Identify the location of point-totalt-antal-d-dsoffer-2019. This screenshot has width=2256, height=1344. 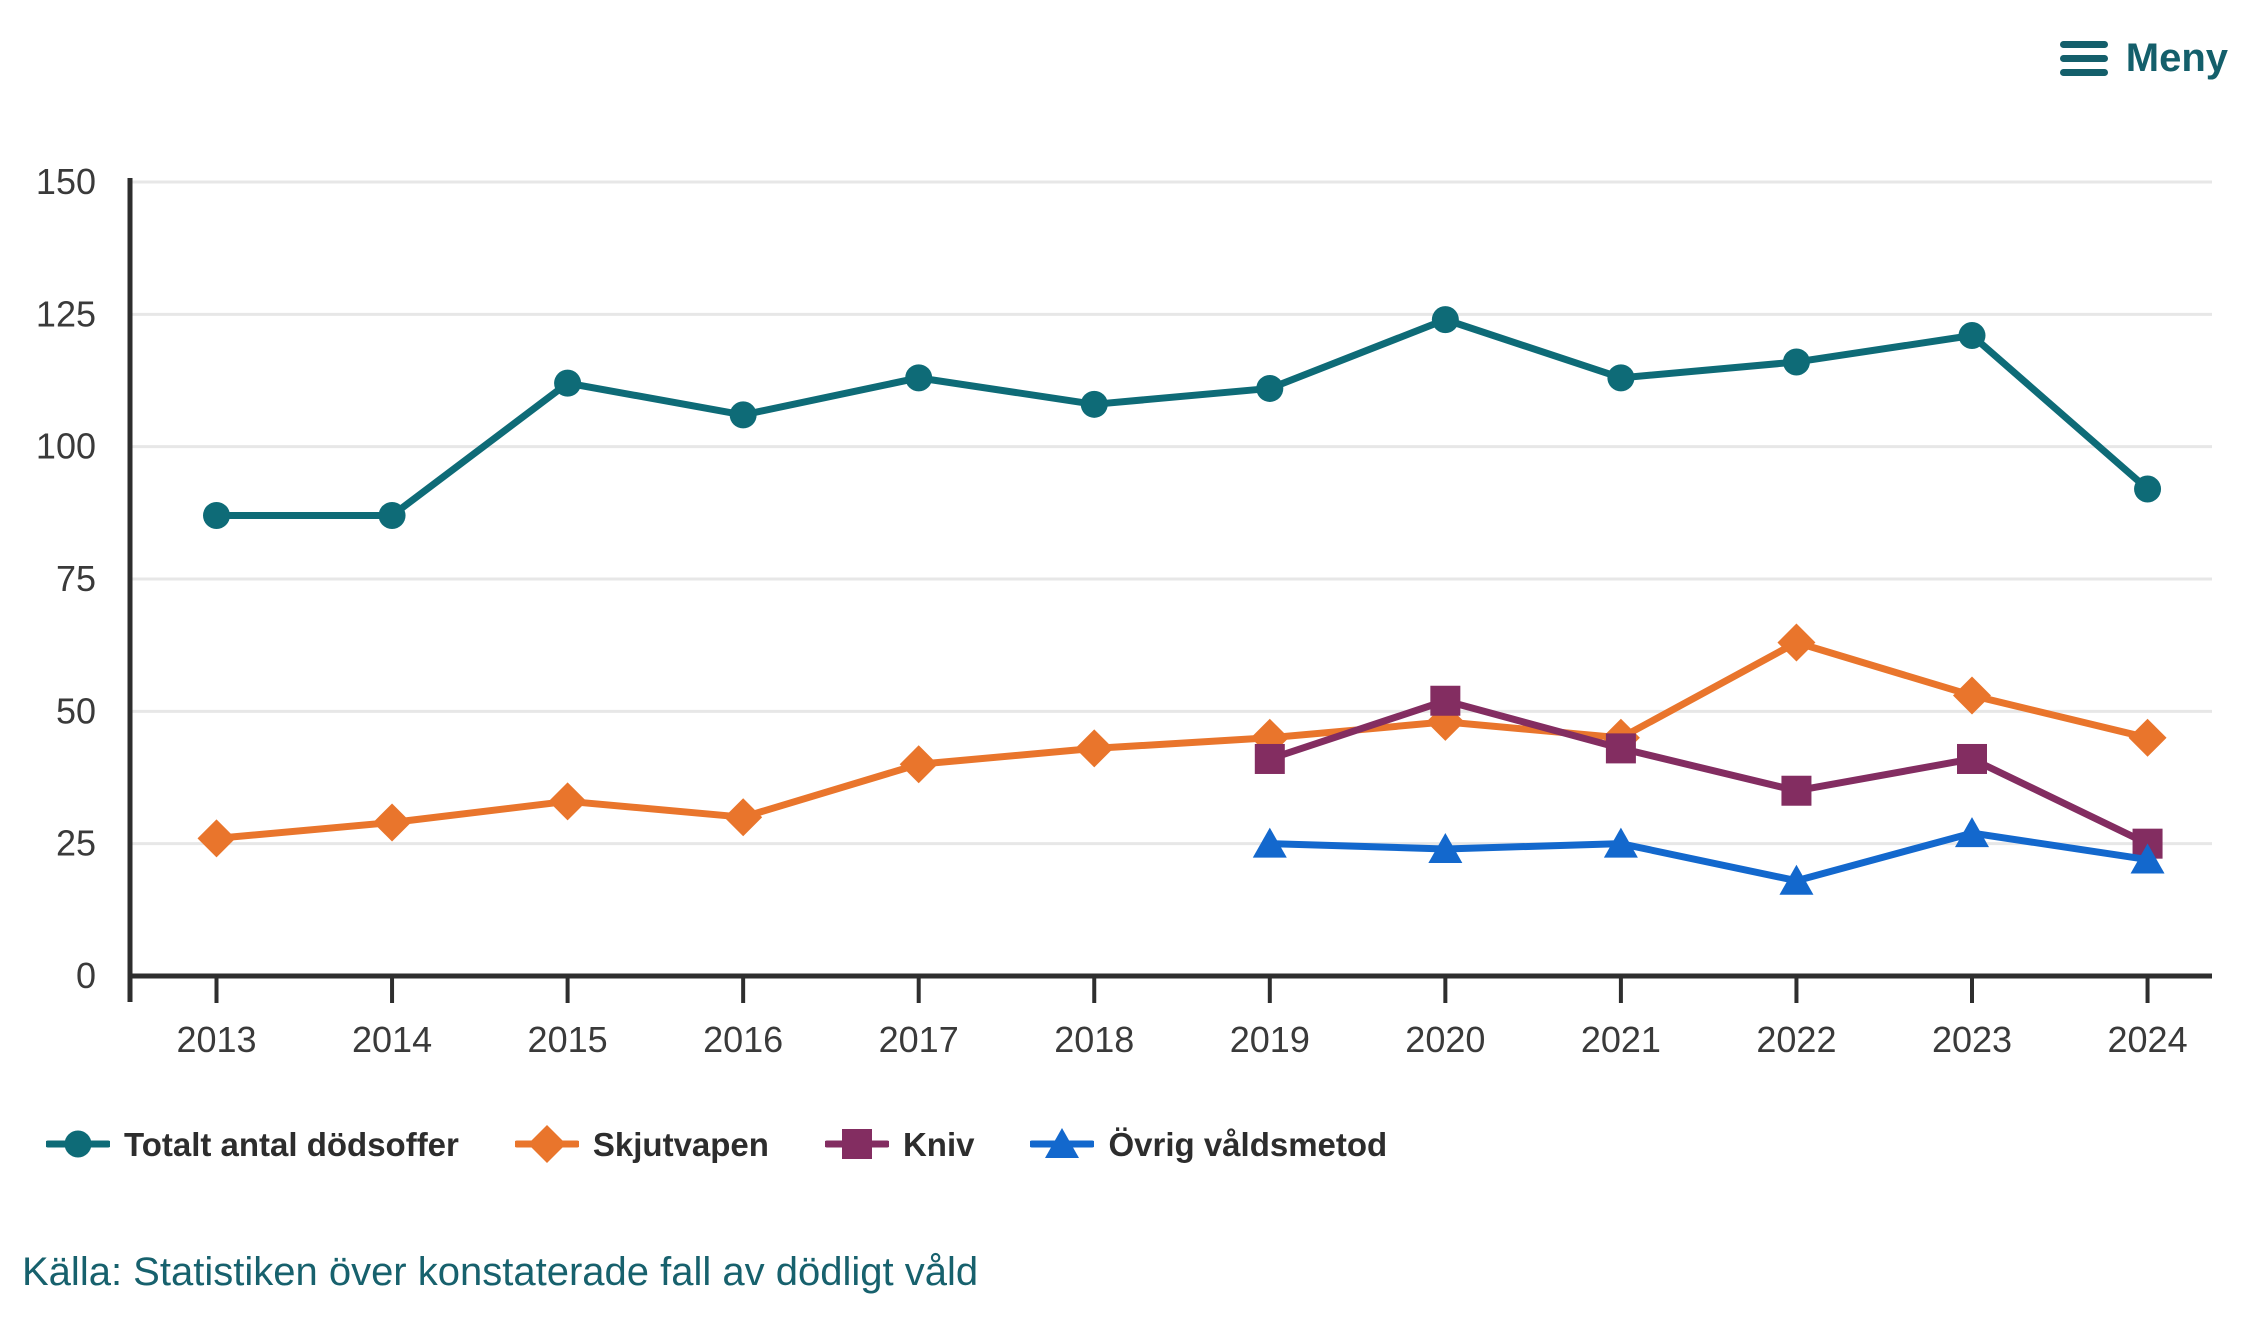
(1270, 388).